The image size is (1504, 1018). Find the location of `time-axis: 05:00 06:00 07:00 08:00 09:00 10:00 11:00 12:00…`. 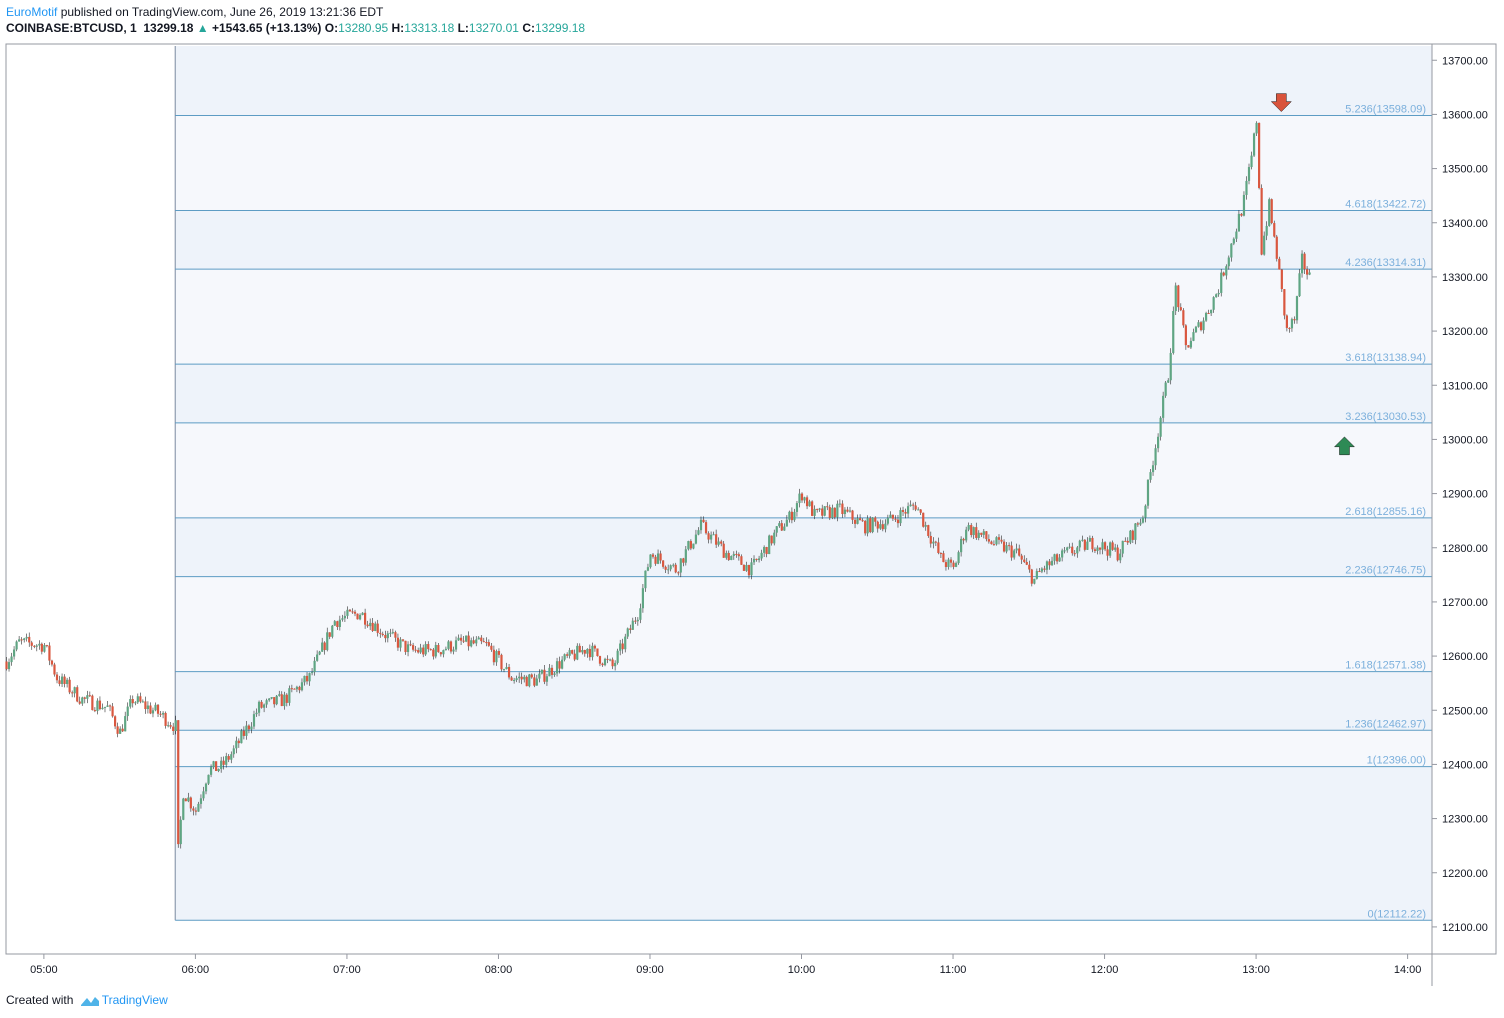

time-axis: 05:00 06:00 07:00 08:00 09:00 10:00 11:00 12:00… is located at coordinates (725, 965).